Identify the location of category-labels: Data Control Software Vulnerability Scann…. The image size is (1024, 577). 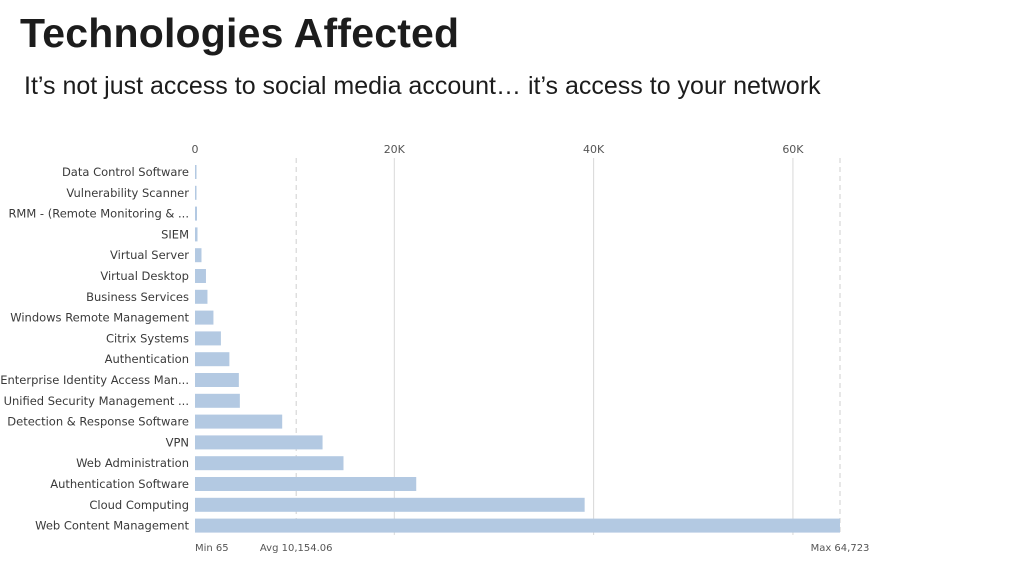
(94, 349).